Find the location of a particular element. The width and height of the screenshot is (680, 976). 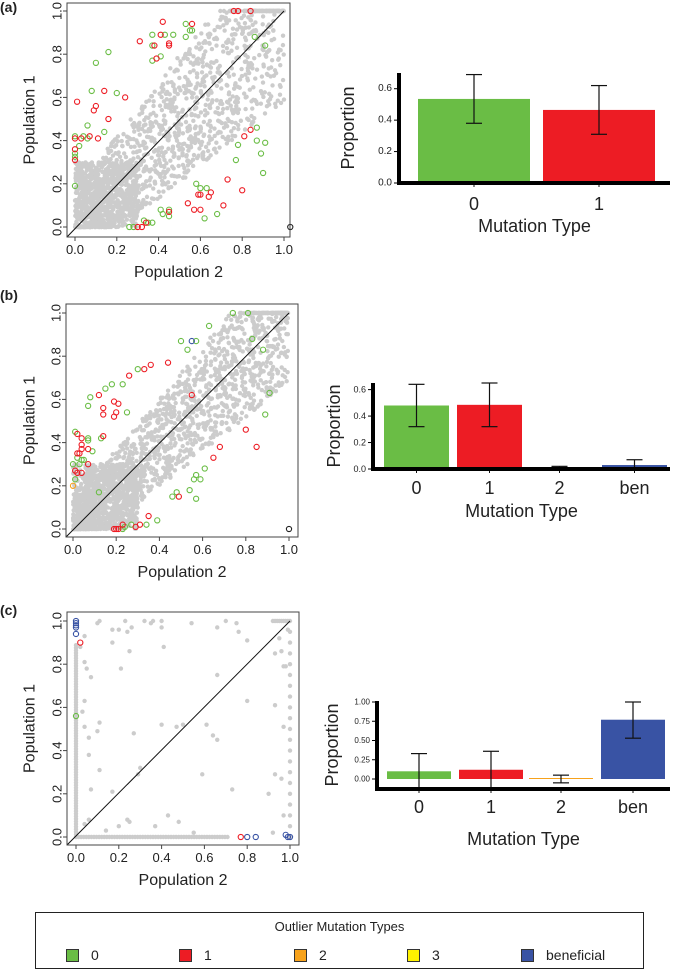

x-tick-label: 1.0 is located at coordinates (284, 249).